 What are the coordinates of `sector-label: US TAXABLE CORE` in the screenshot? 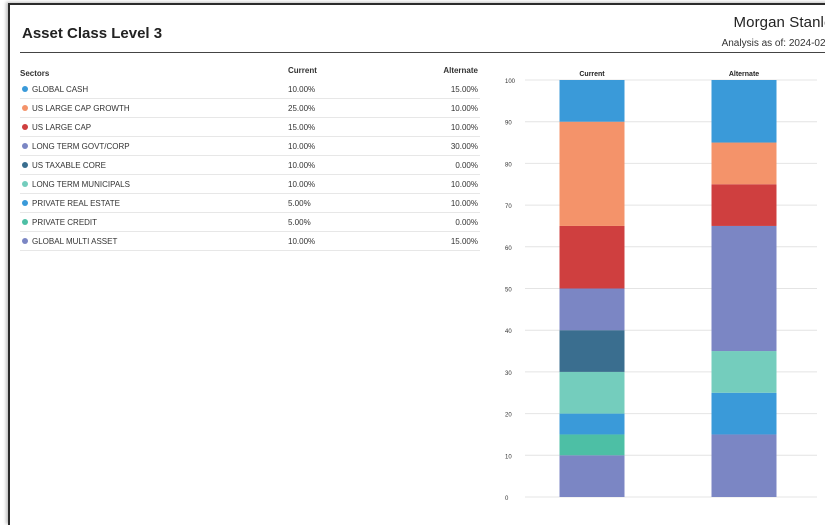 It's located at (69, 165).